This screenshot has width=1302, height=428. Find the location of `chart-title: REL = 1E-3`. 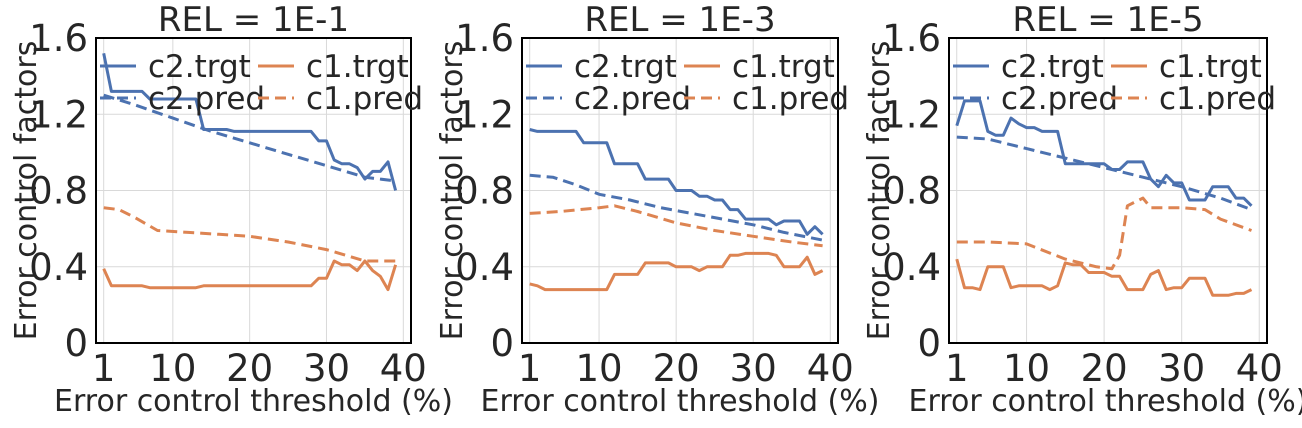

chart-title: REL = 1E-3 is located at coordinates (679, 20).